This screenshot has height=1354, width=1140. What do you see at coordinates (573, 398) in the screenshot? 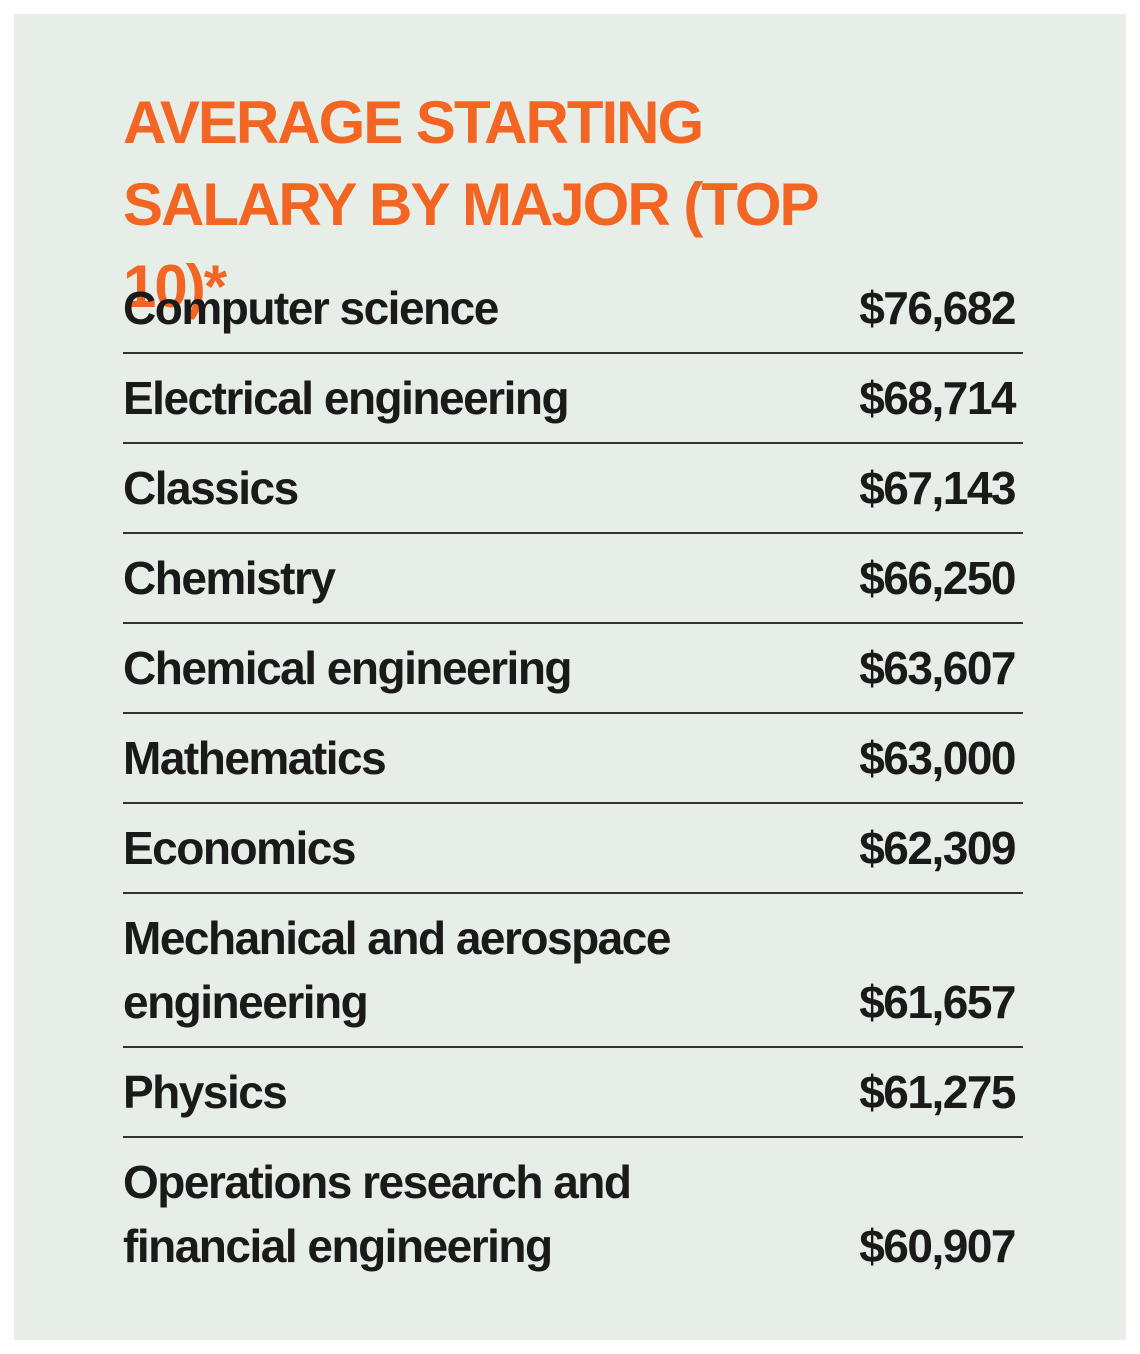
I see `table-row: Electrical engineering $68,714` at bounding box center [573, 398].